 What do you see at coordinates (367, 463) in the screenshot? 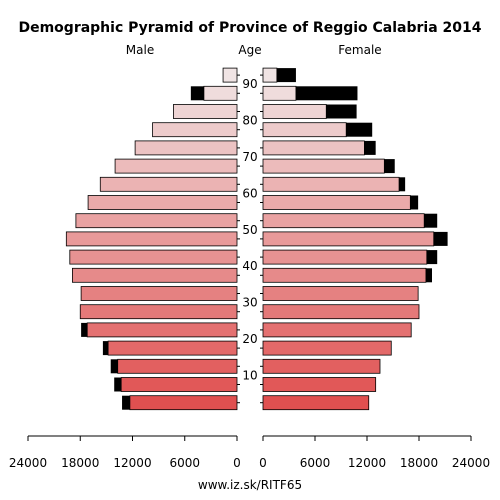
I see `female-x-label-12000: 12000` at bounding box center [367, 463].